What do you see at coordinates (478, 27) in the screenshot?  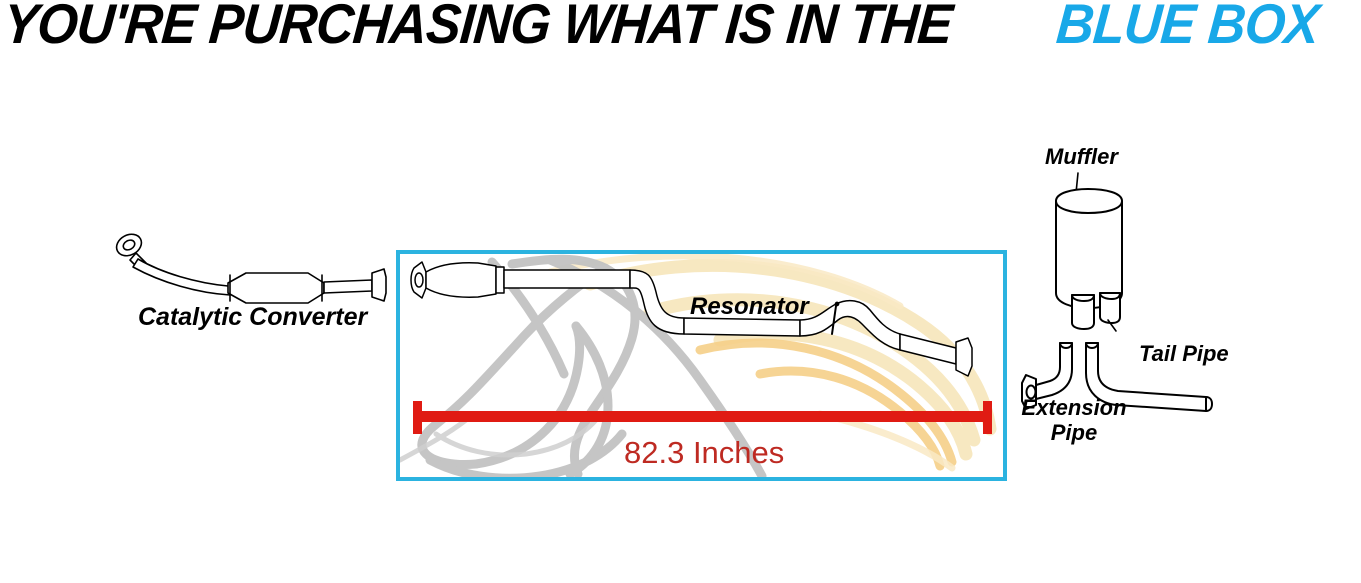 I see `header-main-text: YOU'RE PURCHASING WHAT IS IN THE` at bounding box center [478, 27].